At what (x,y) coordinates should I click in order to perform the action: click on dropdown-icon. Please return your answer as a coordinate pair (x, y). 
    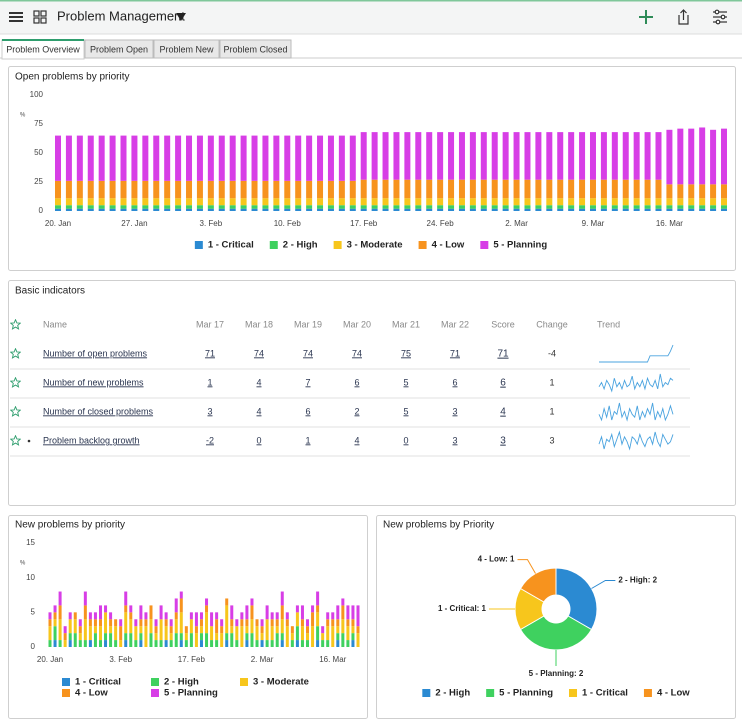
    Looking at the image, I should click on (181, 17).